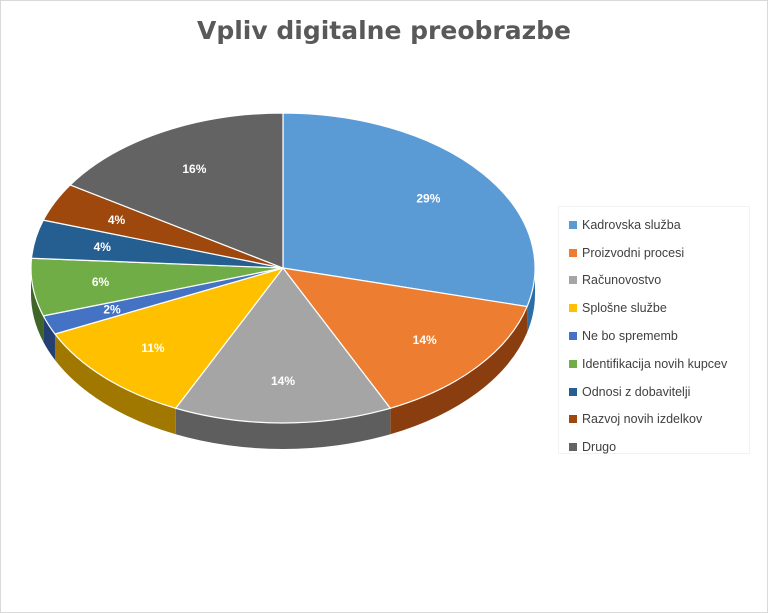 The width and height of the screenshot is (768, 613). I want to click on pie-side-proizvodni-procesi, so click(459, 370).